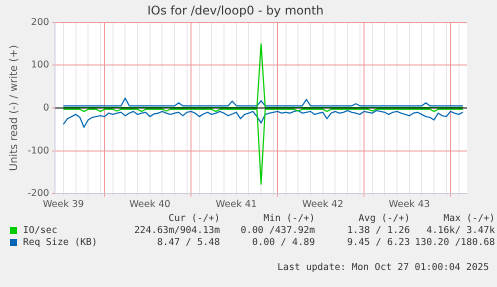 This screenshot has height=287, width=497. I want to click on y-tick-label: -100, so click(39, 150).